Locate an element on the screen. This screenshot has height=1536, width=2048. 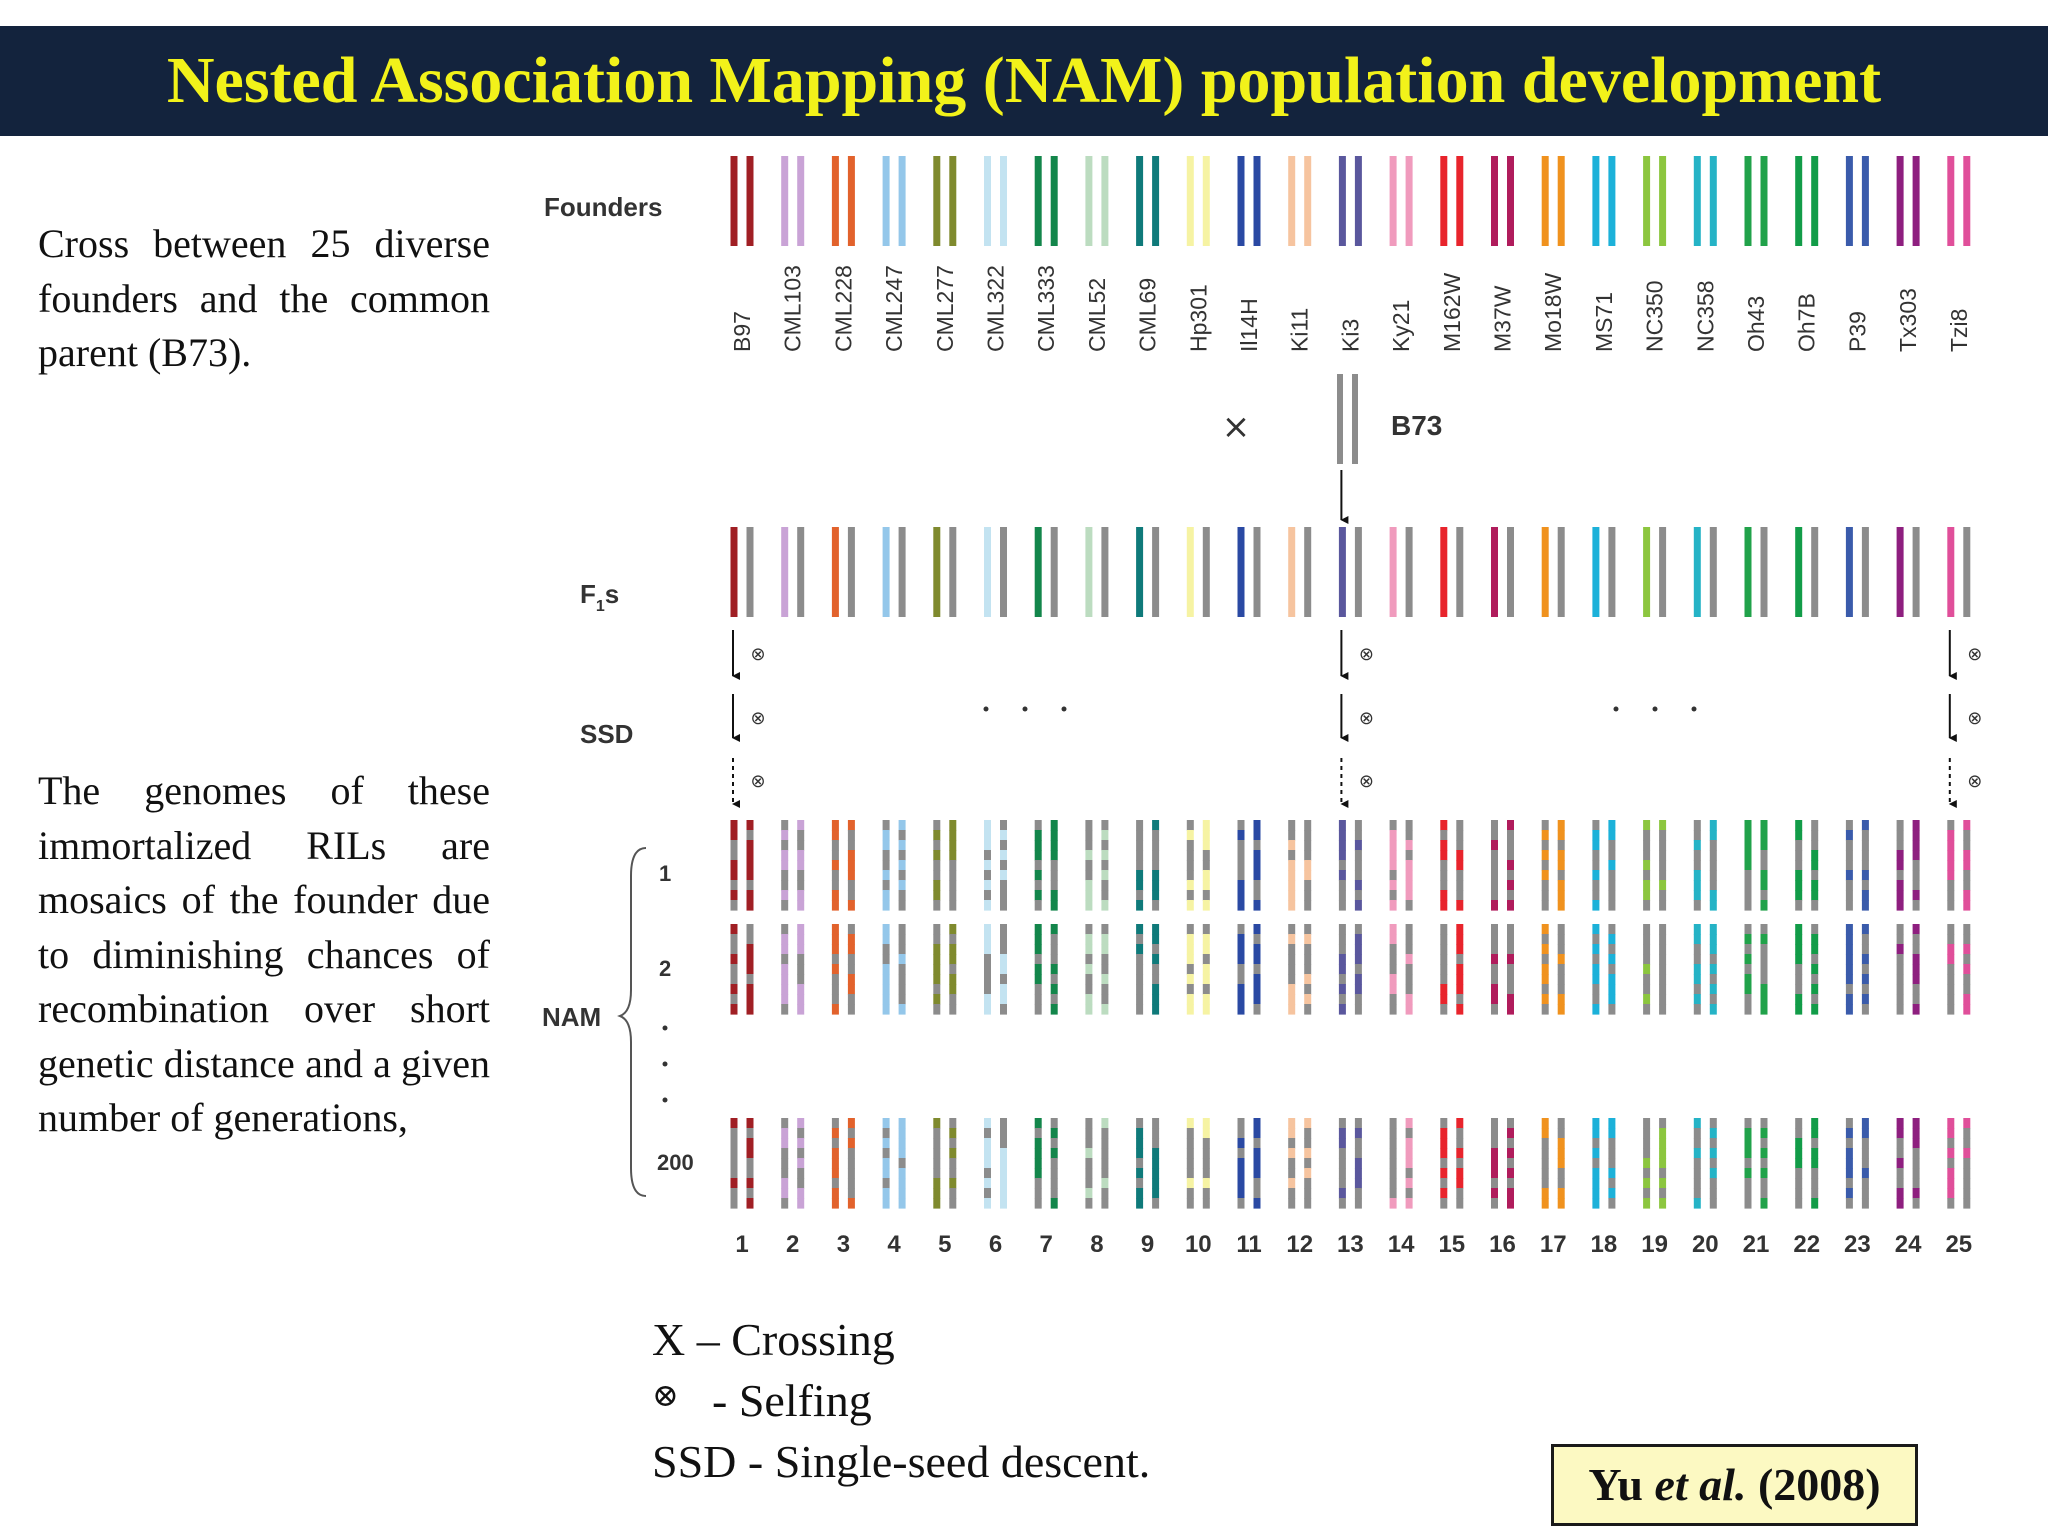
family-number: 15 is located at coordinates (1451, 1244).